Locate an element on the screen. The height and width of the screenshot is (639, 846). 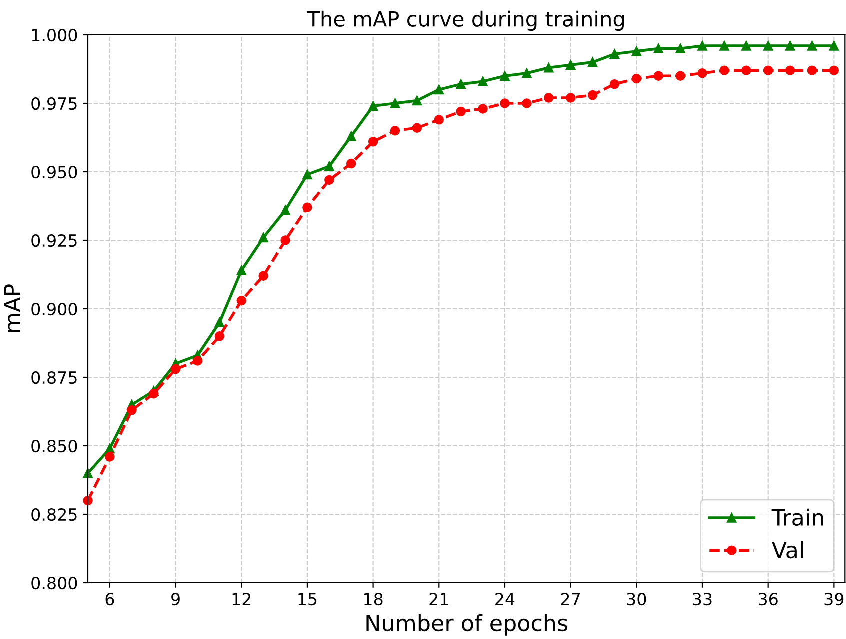
chart-title: The mAP curve during training is located at coordinates (465, 20).